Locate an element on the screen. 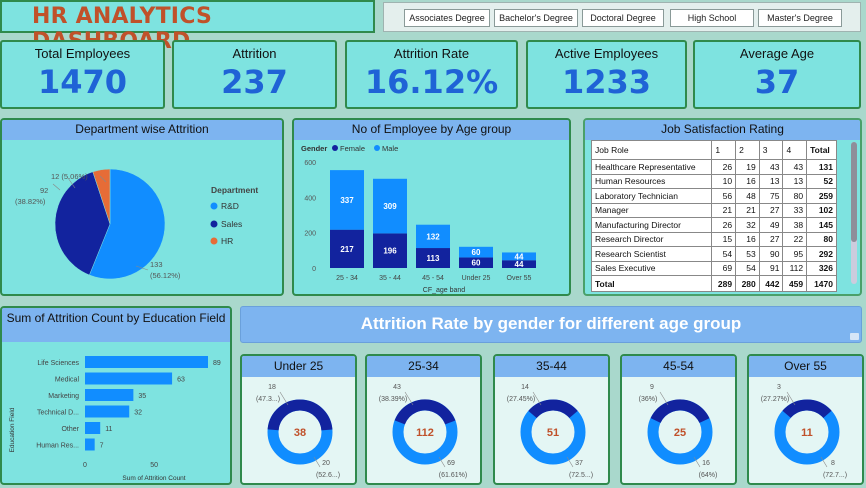  table-header-row: Job Role 1 2 3 4 Total is located at coordinates (713, 150).